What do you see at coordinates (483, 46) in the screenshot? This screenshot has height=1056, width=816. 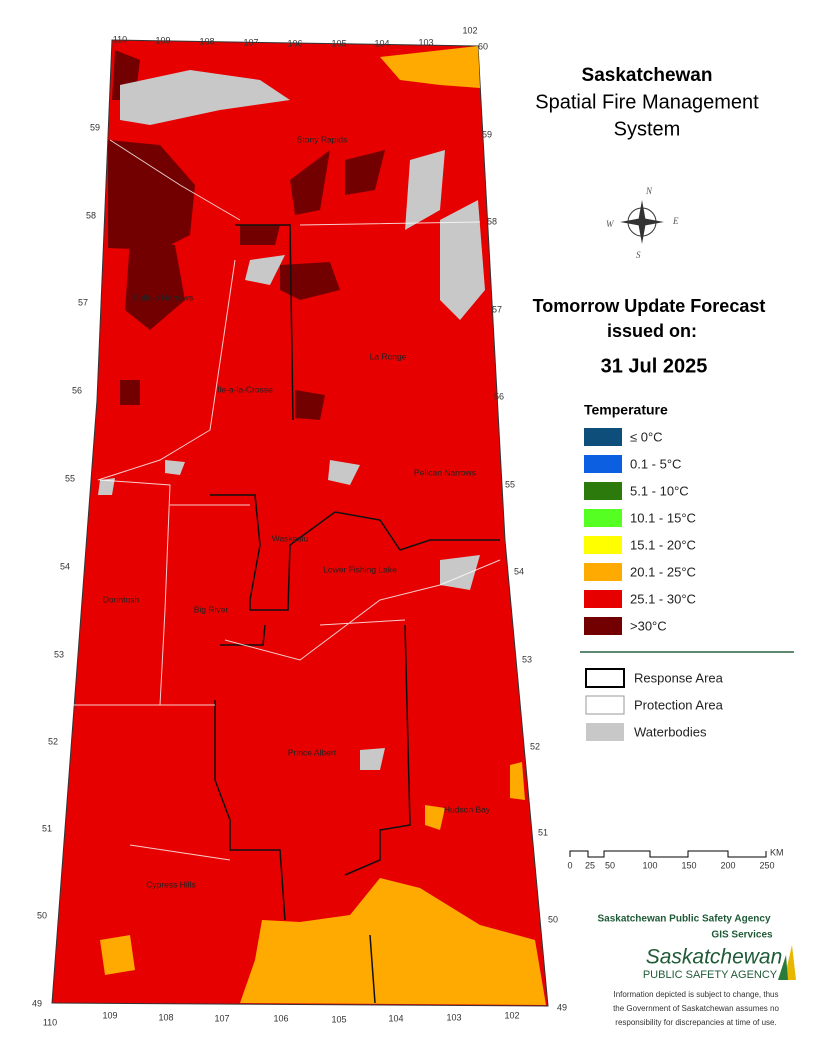 I see `graticule-label: 60` at bounding box center [483, 46].